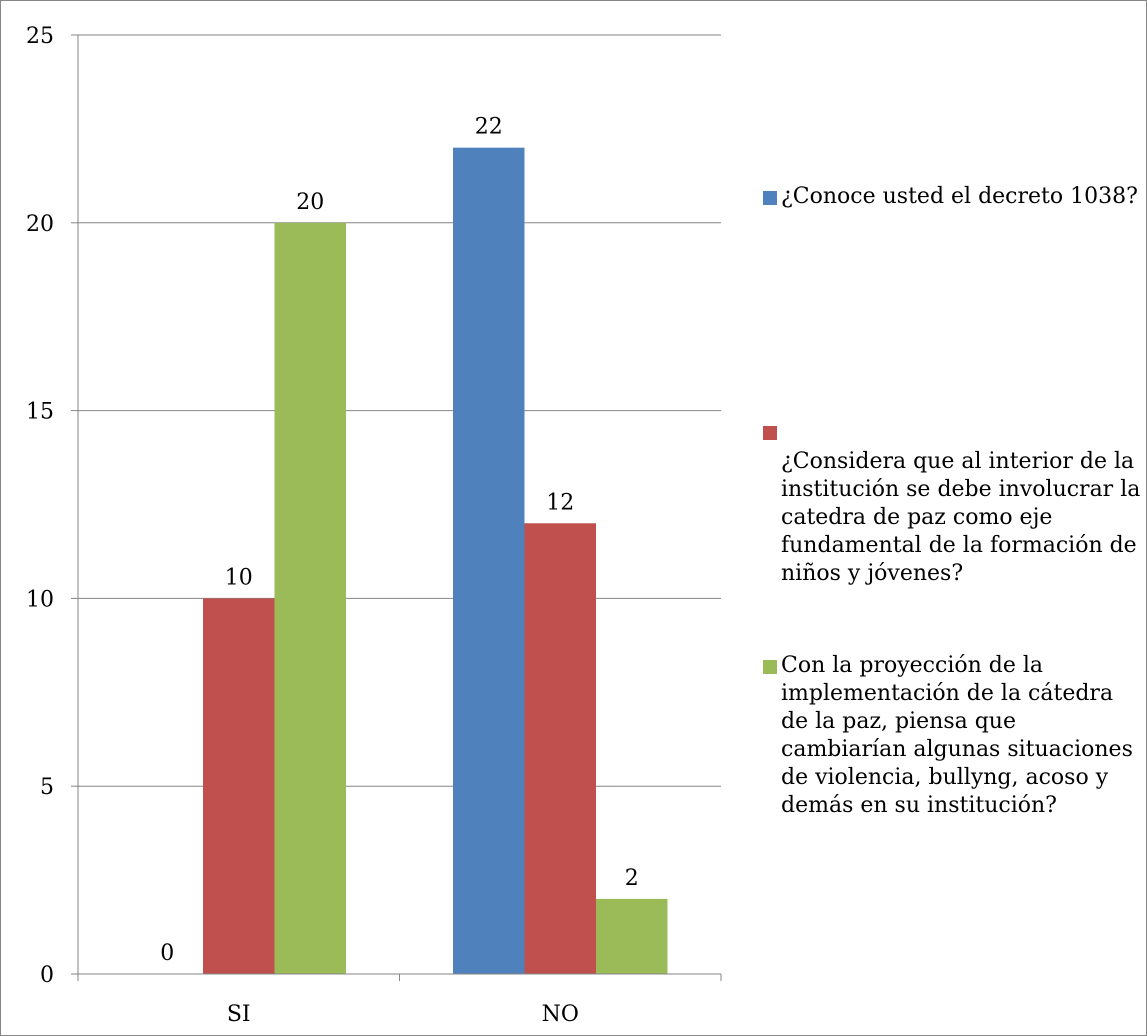 This screenshot has width=1147, height=1036. Describe the element at coordinates (310, 202) in the screenshot. I see `data-label: 20` at that location.